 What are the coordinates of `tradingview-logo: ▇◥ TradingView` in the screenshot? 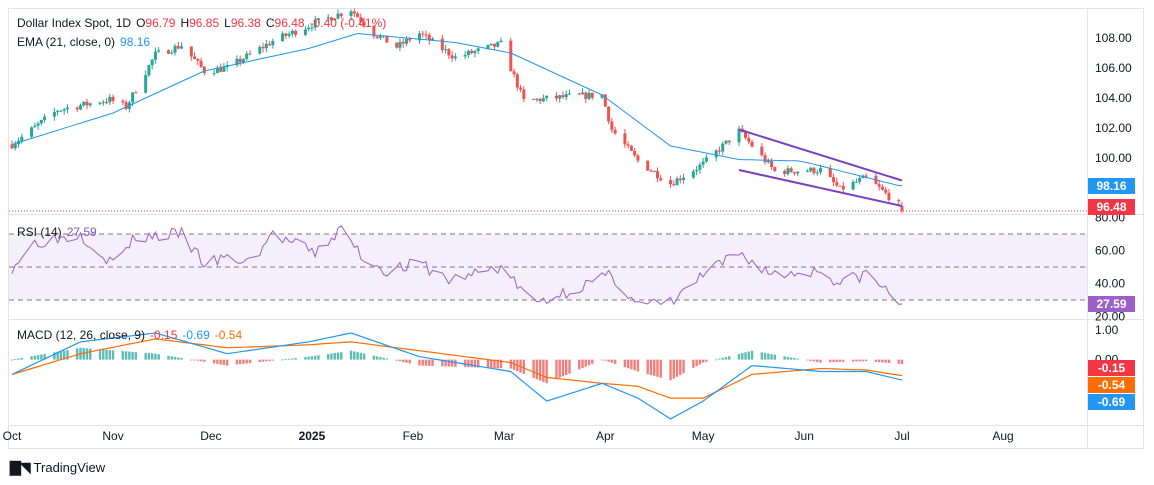 It's located at (57, 467).